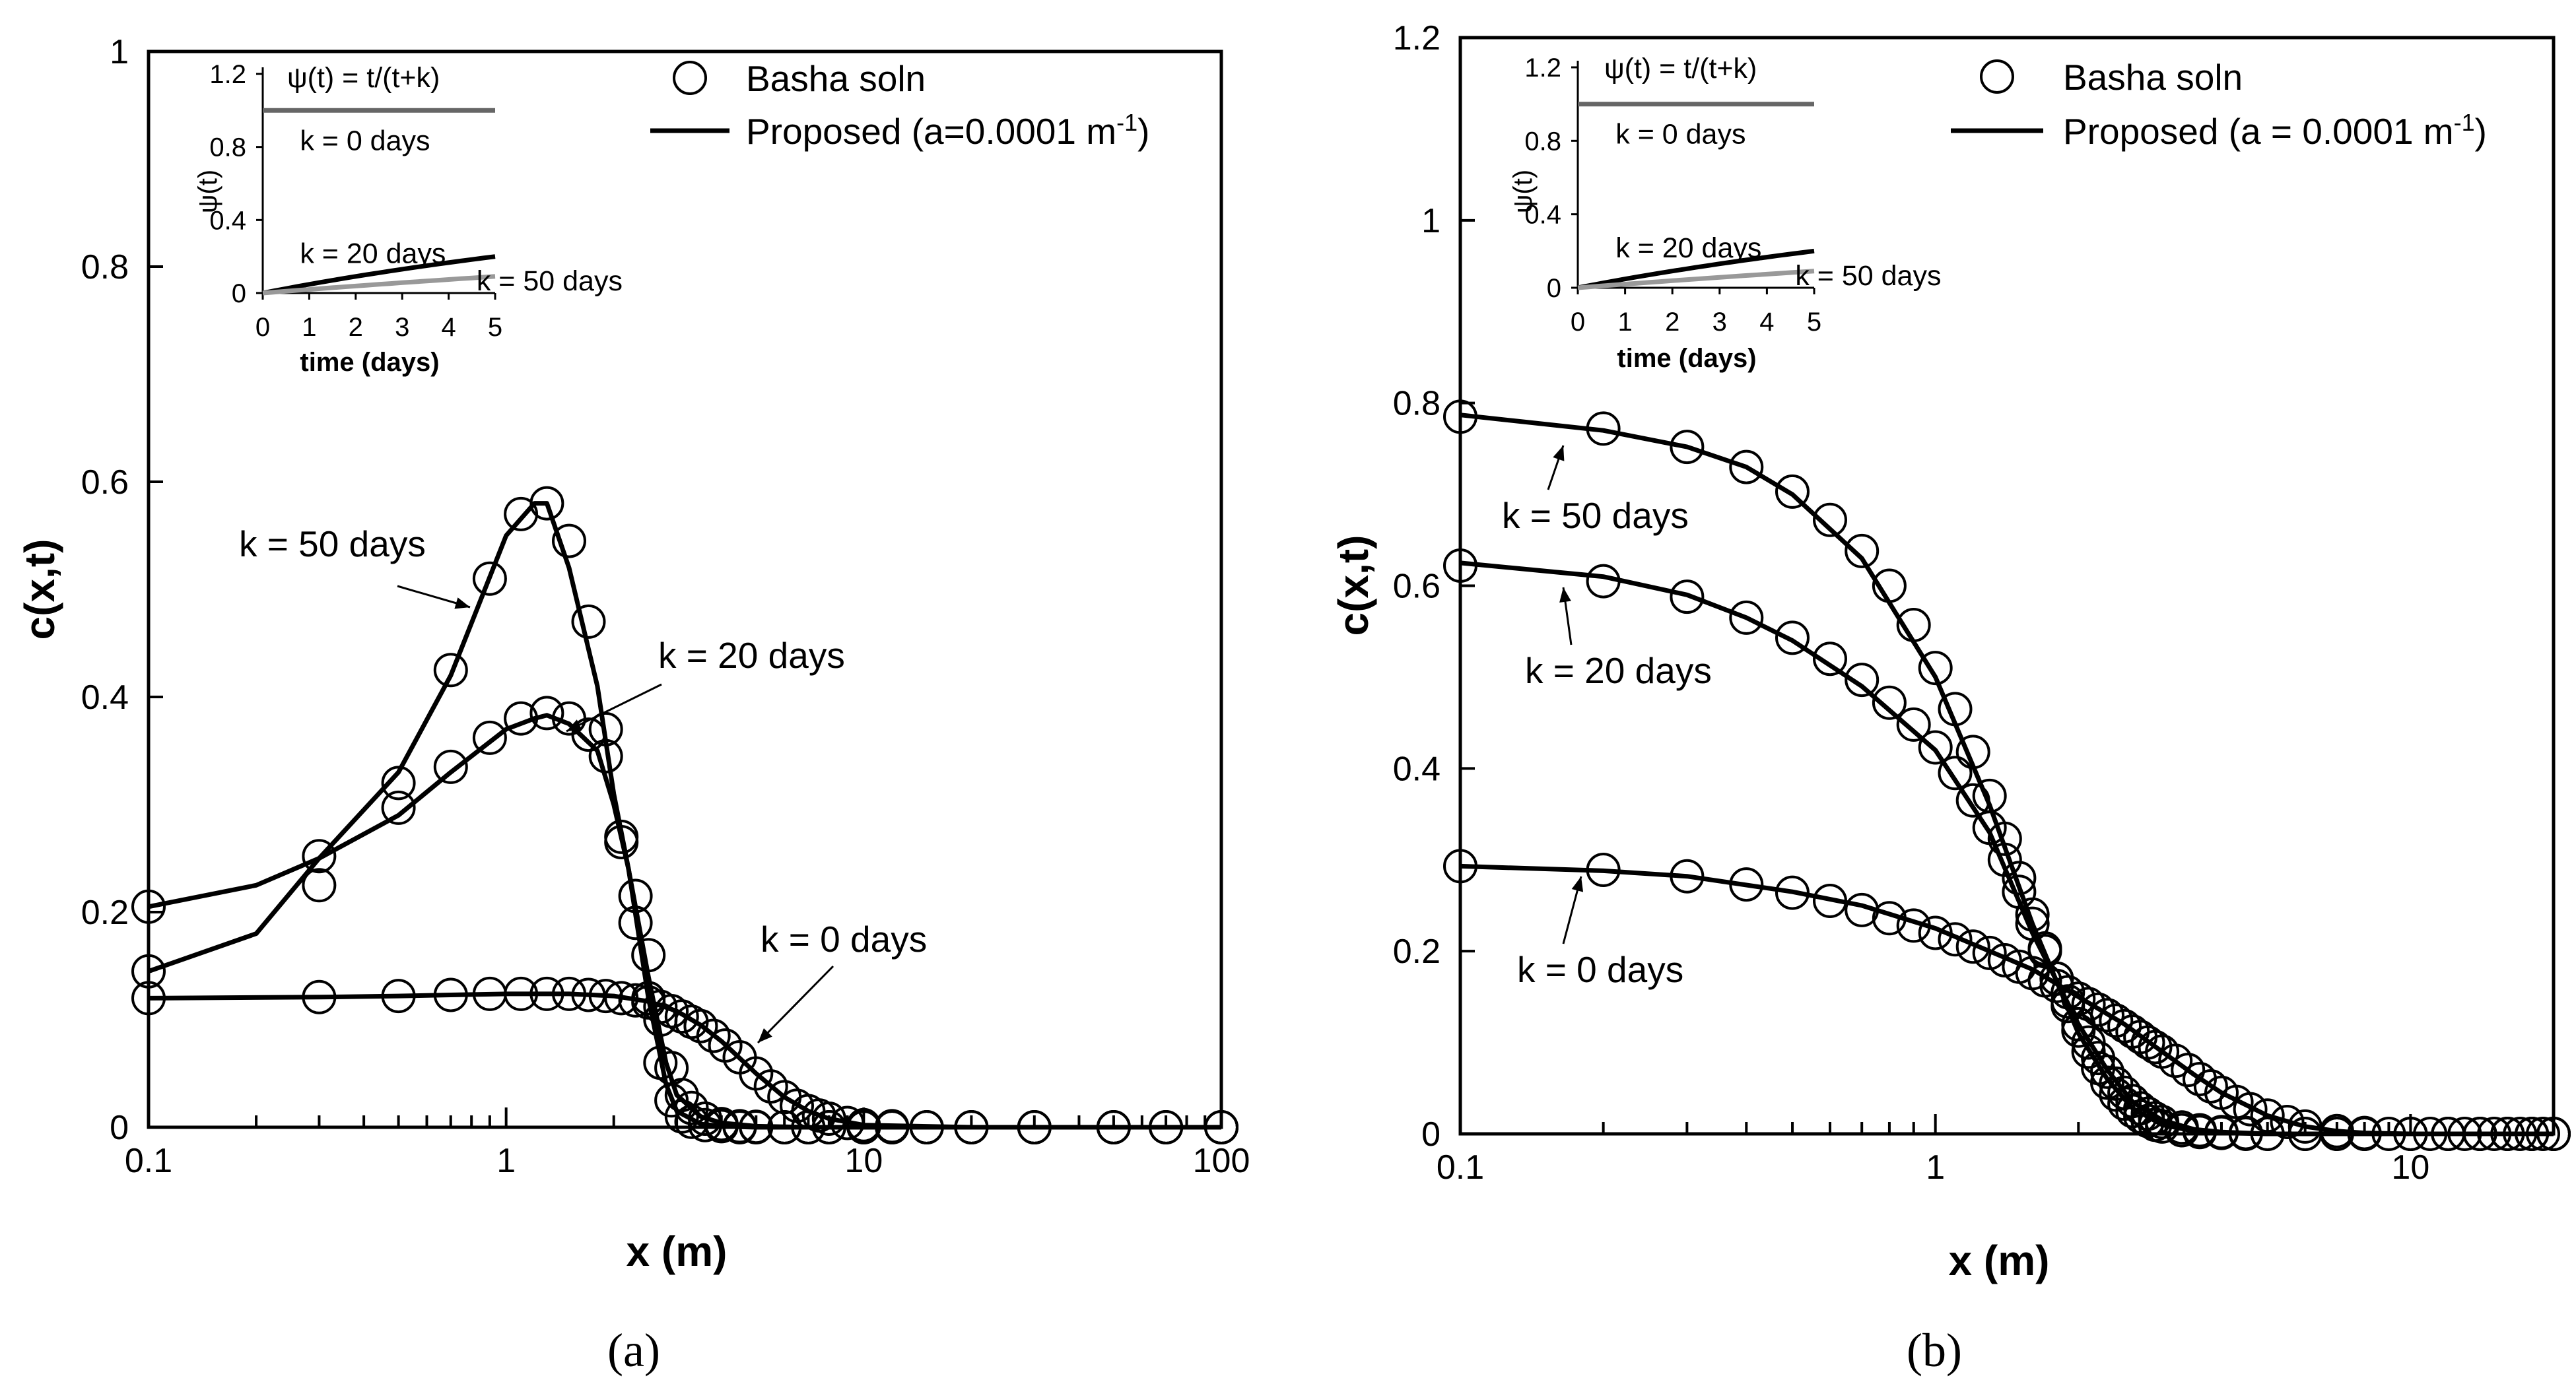 This screenshot has width=2576, height=1384. I want to click on inset-x-tick-label: 0, so click(262, 327).